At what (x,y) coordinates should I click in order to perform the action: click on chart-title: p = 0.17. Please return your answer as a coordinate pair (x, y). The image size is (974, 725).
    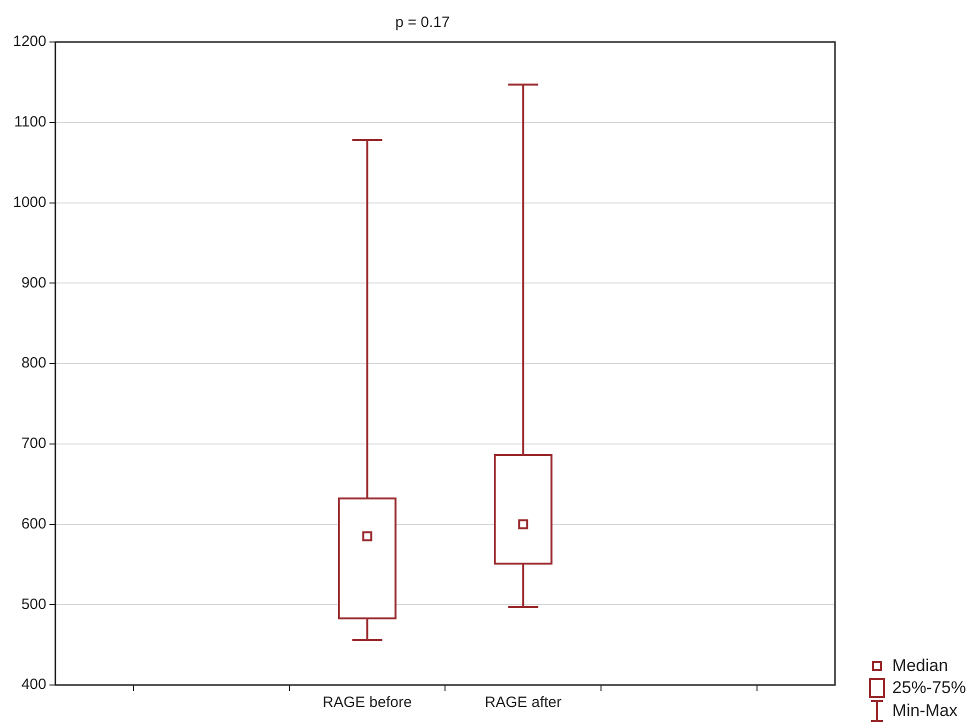
    Looking at the image, I should click on (422, 23).